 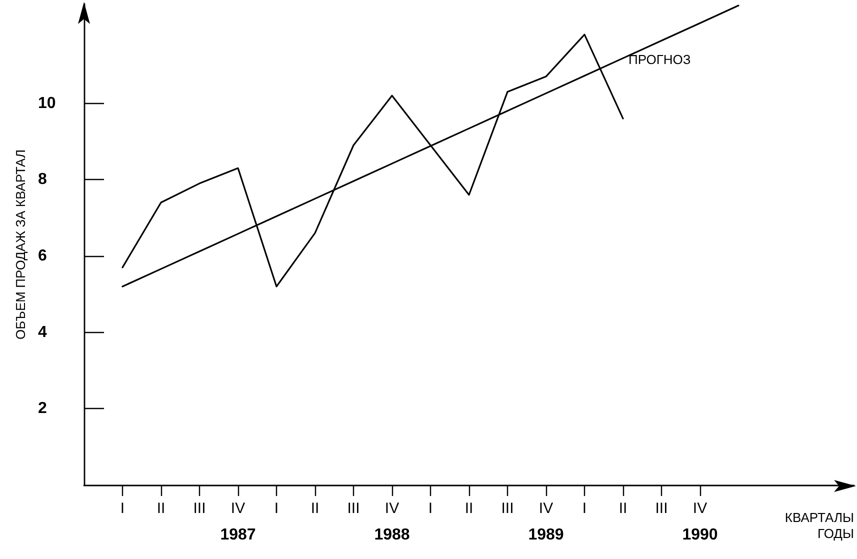 I want to click on x2-axis-title: ГОДЫ, so click(x=836, y=533).